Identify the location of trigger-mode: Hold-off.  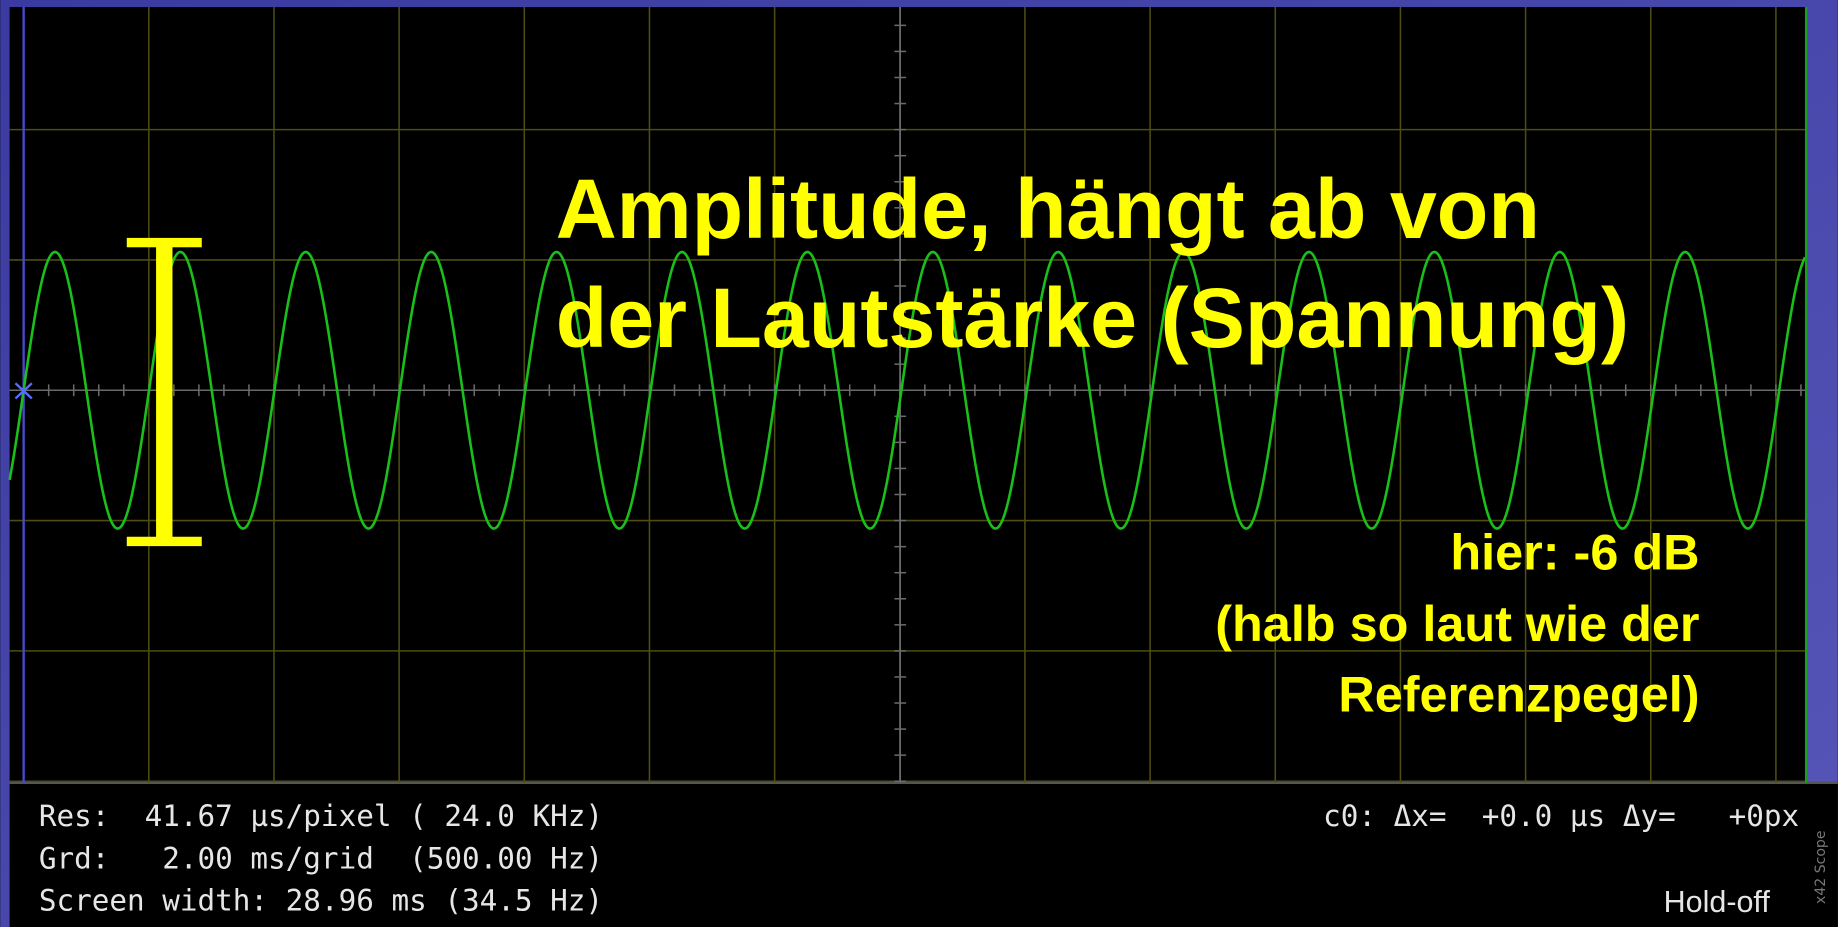
(1717, 902).